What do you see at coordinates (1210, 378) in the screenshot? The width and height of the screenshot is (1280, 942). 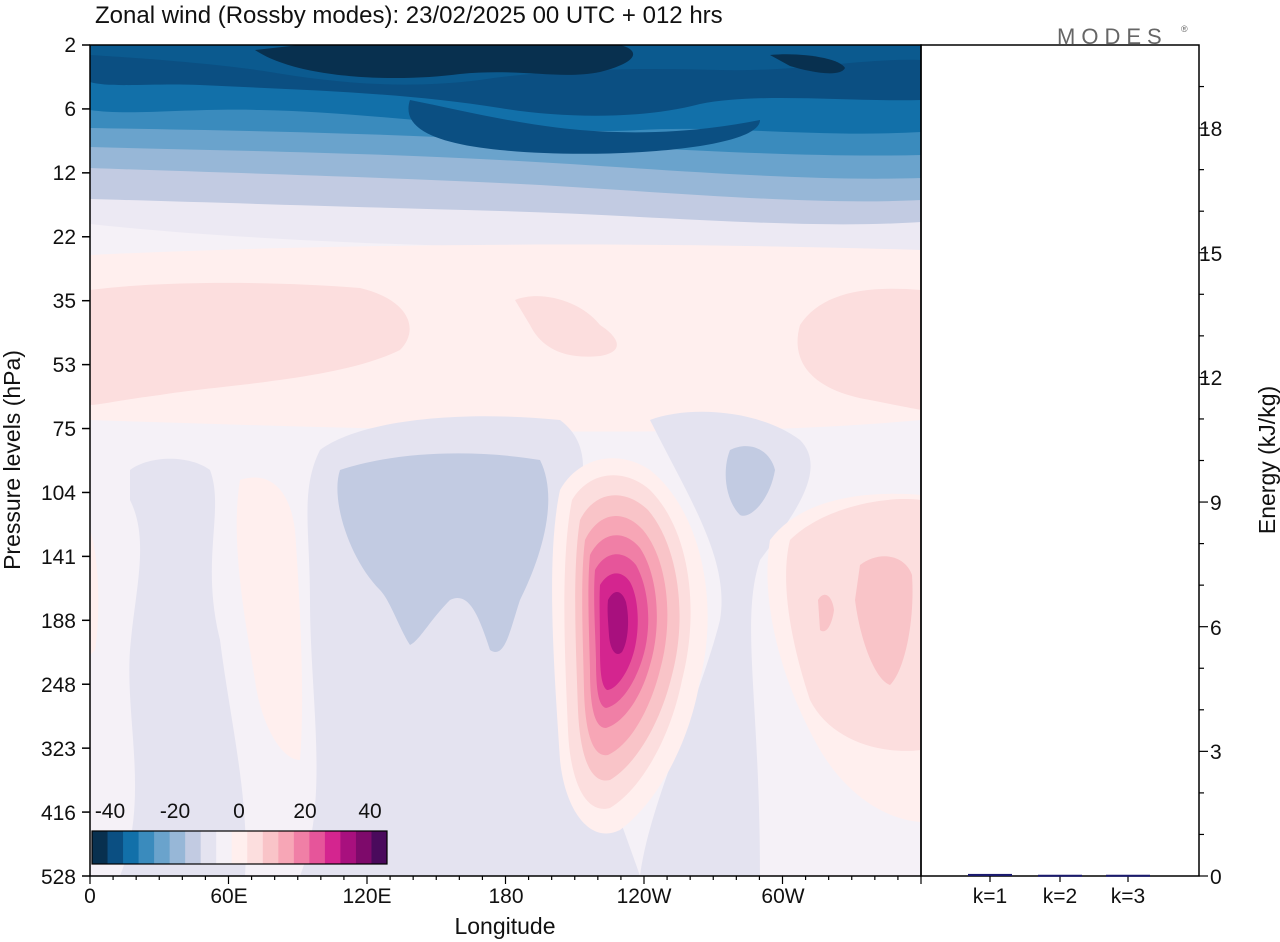 I see `energy-tick-label: 12` at bounding box center [1210, 378].